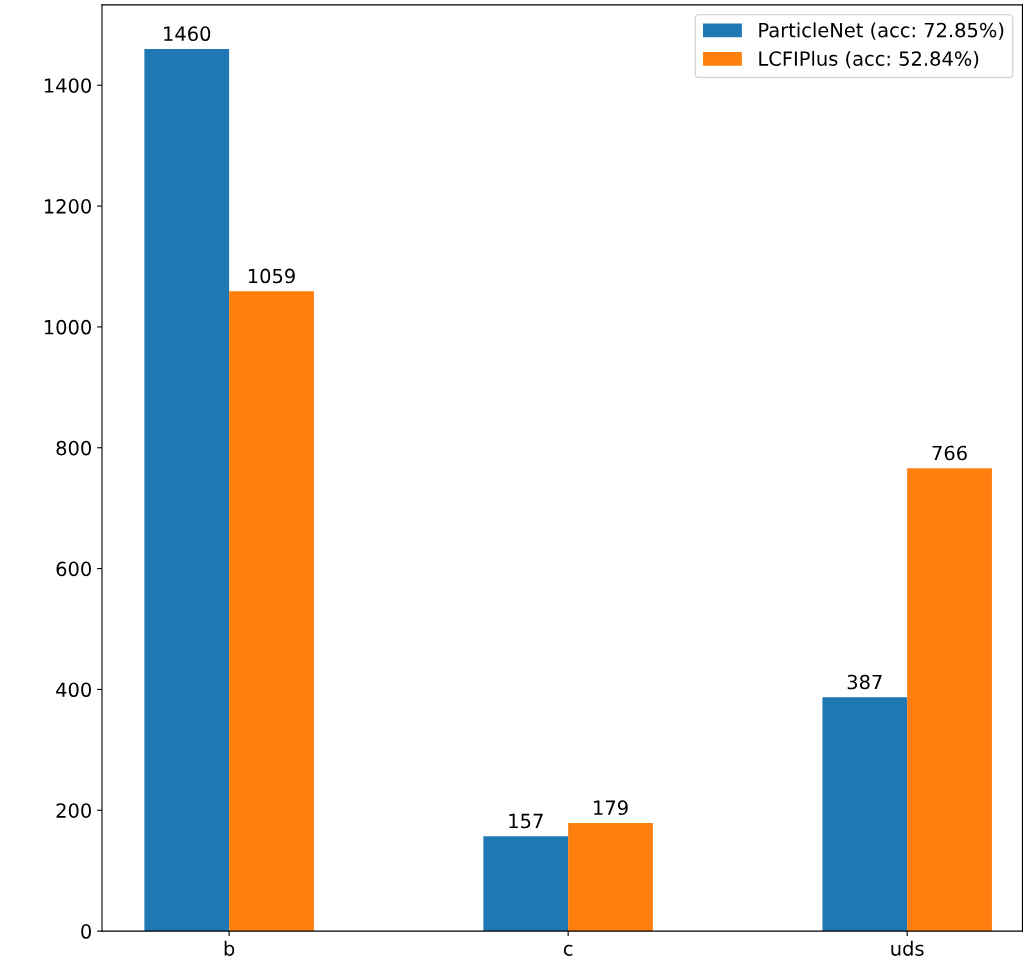  Describe the element at coordinates (869, 59) in the screenshot. I see `legend-label: LCFIPlus (acc: 52.84%)` at that location.